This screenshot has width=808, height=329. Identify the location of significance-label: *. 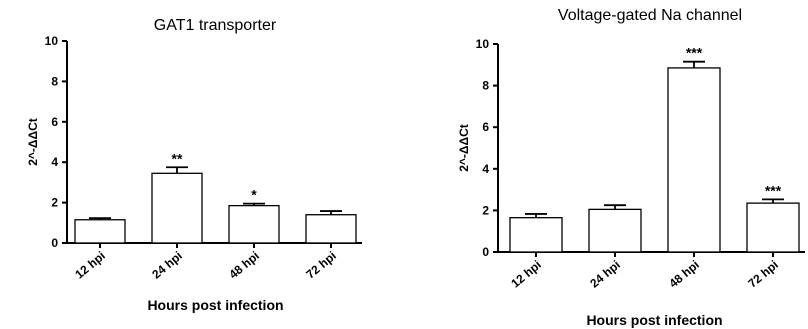
(254, 195).